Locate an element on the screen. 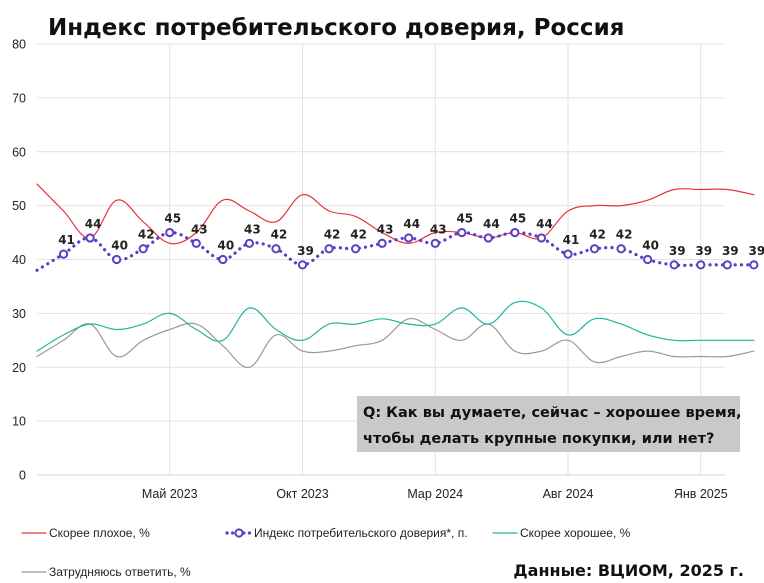 Image resolution: width=764 pixels, height=583 pixels. y-tick-label: 0 is located at coordinates (22, 476).